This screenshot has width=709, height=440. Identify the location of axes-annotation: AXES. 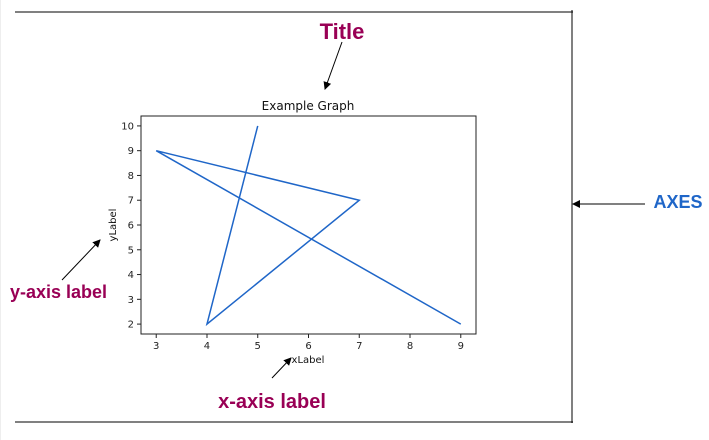
(677, 202).